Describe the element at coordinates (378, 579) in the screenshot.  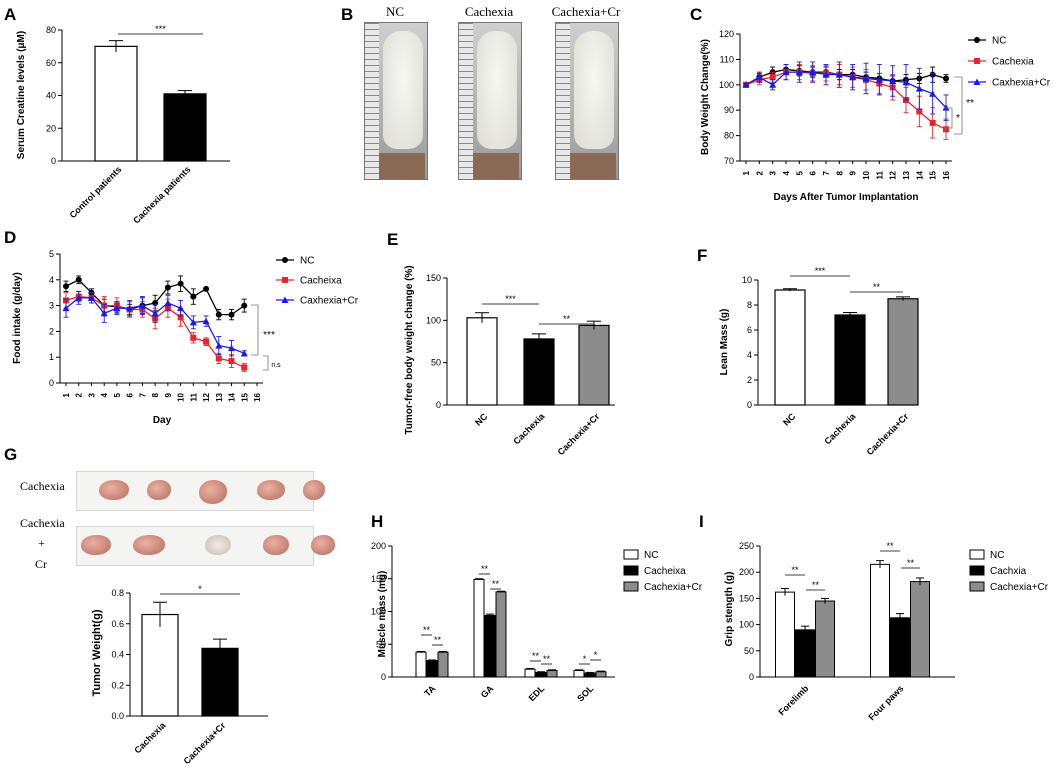
I see `h-ytick-label-3: 150` at that location.